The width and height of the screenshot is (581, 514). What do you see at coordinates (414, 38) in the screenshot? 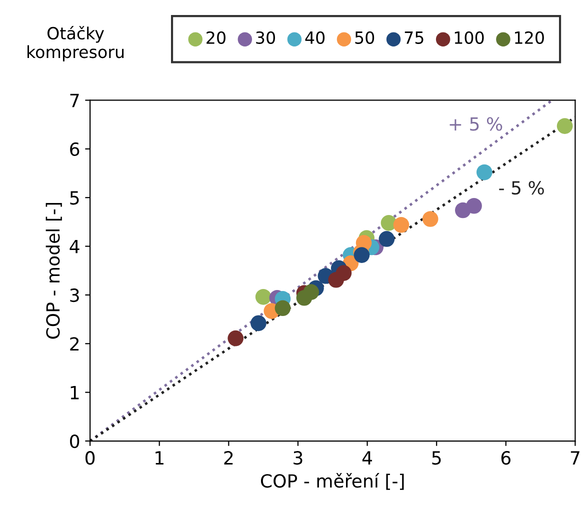
I see `legend-label: 75` at bounding box center [414, 38].